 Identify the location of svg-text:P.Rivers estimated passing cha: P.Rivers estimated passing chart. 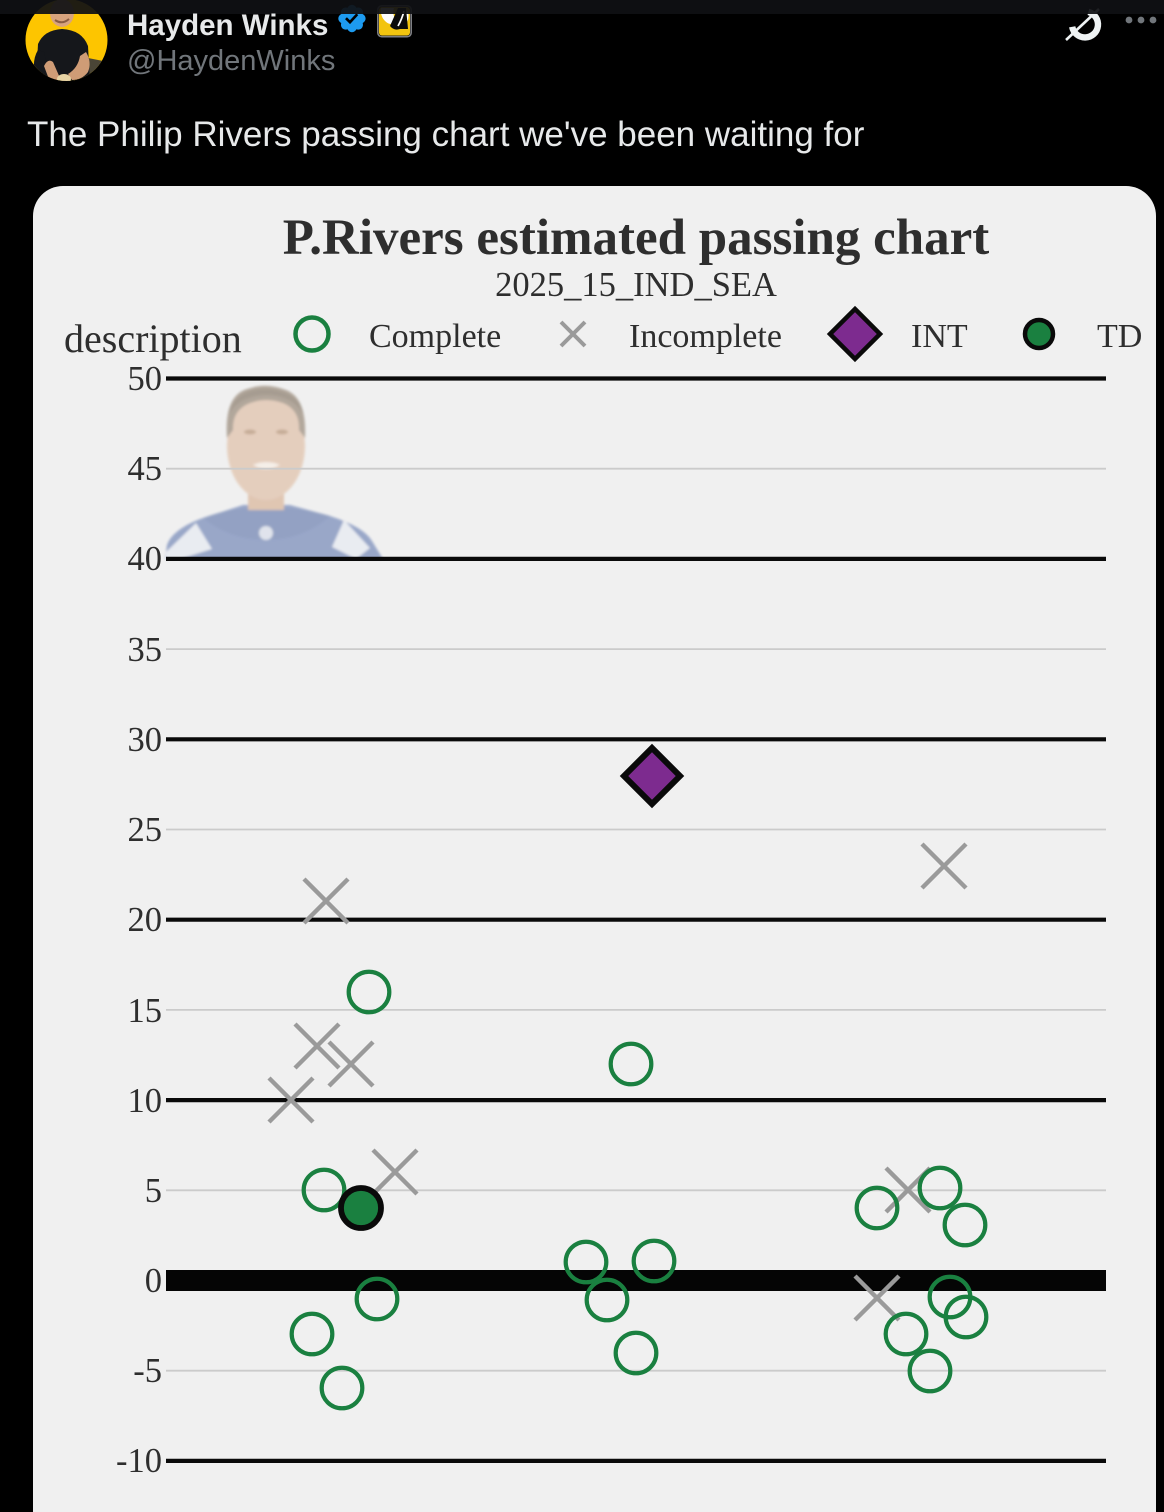
(636, 238).